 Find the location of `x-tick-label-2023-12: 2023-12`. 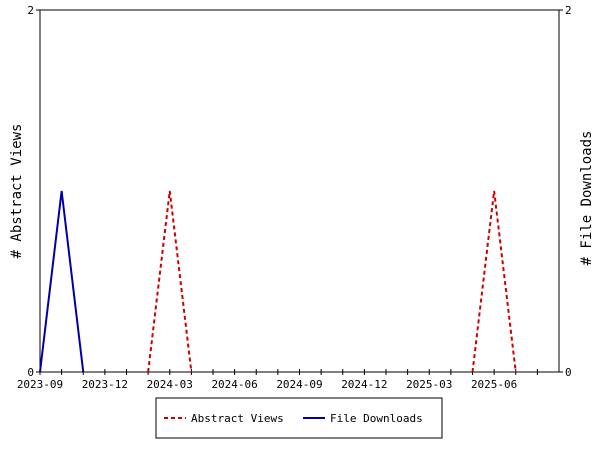

x-tick-label-2023-12: 2023-12 is located at coordinates (105, 384).